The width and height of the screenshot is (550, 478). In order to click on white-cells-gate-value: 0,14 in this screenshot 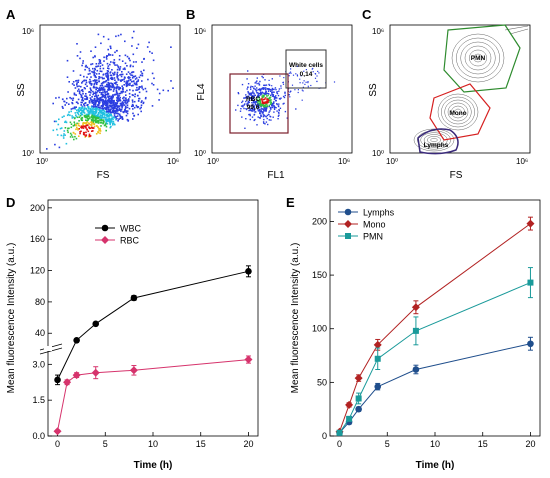, I will do `click(306, 74)`.